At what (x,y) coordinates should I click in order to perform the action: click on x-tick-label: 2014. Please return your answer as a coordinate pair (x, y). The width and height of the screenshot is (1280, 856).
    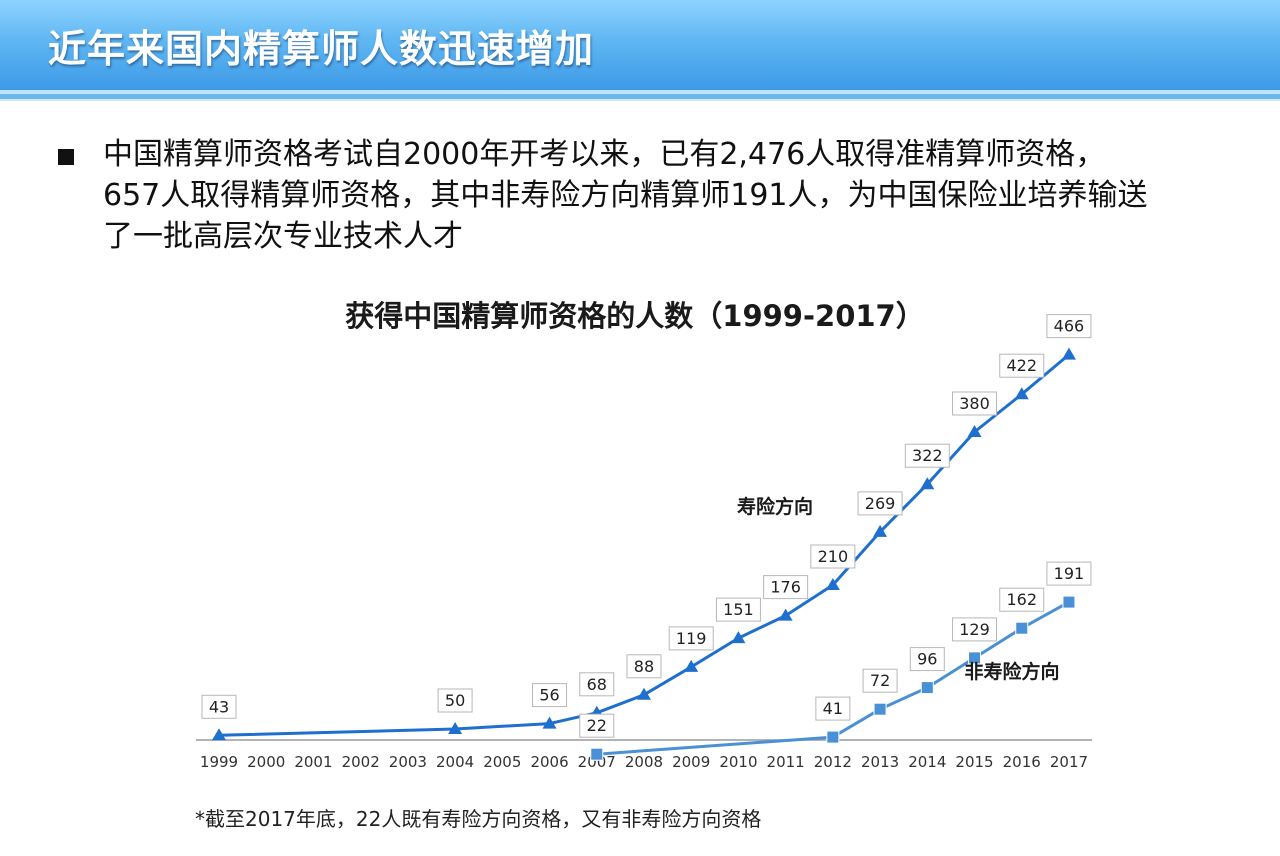
    Looking at the image, I should click on (927, 762).